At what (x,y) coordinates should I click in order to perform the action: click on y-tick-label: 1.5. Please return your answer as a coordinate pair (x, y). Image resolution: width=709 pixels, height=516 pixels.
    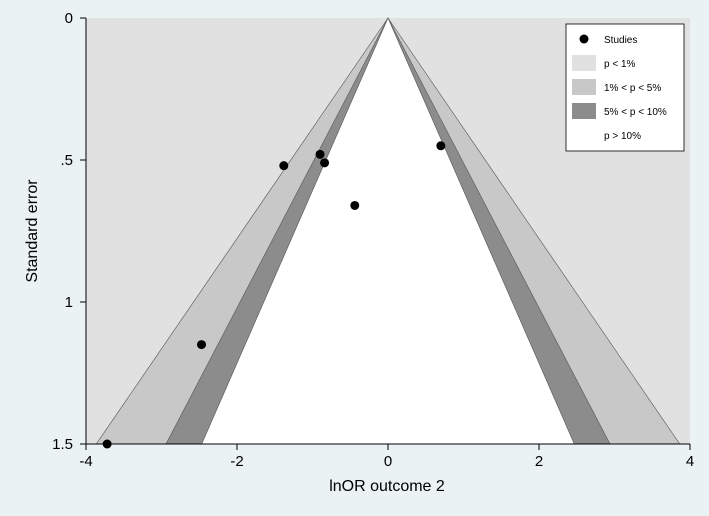
    Looking at the image, I should click on (62, 444).